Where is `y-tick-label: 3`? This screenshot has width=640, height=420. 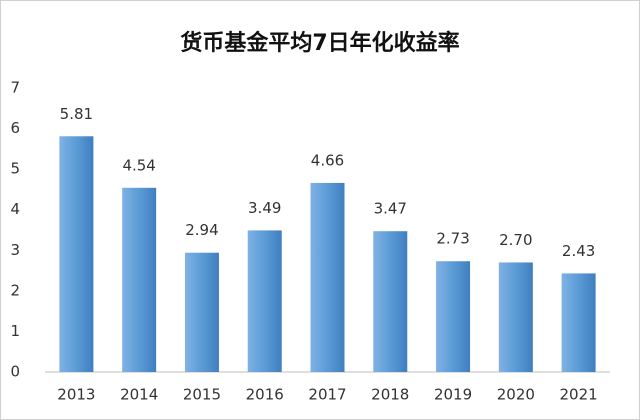 y-tick-label: 3 is located at coordinates (15, 250).